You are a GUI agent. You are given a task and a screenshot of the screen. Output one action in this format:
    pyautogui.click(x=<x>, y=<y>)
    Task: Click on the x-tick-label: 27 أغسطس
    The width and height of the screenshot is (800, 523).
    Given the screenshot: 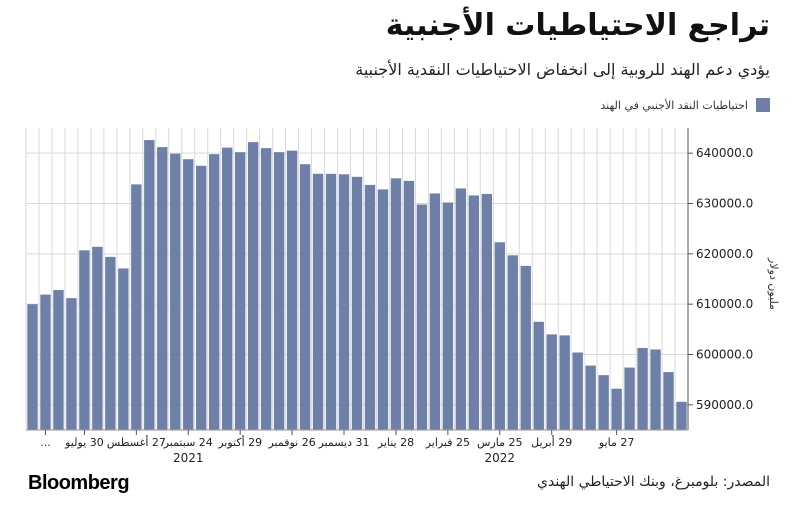 What is the action you would take?
    pyautogui.click(x=136, y=442)
    